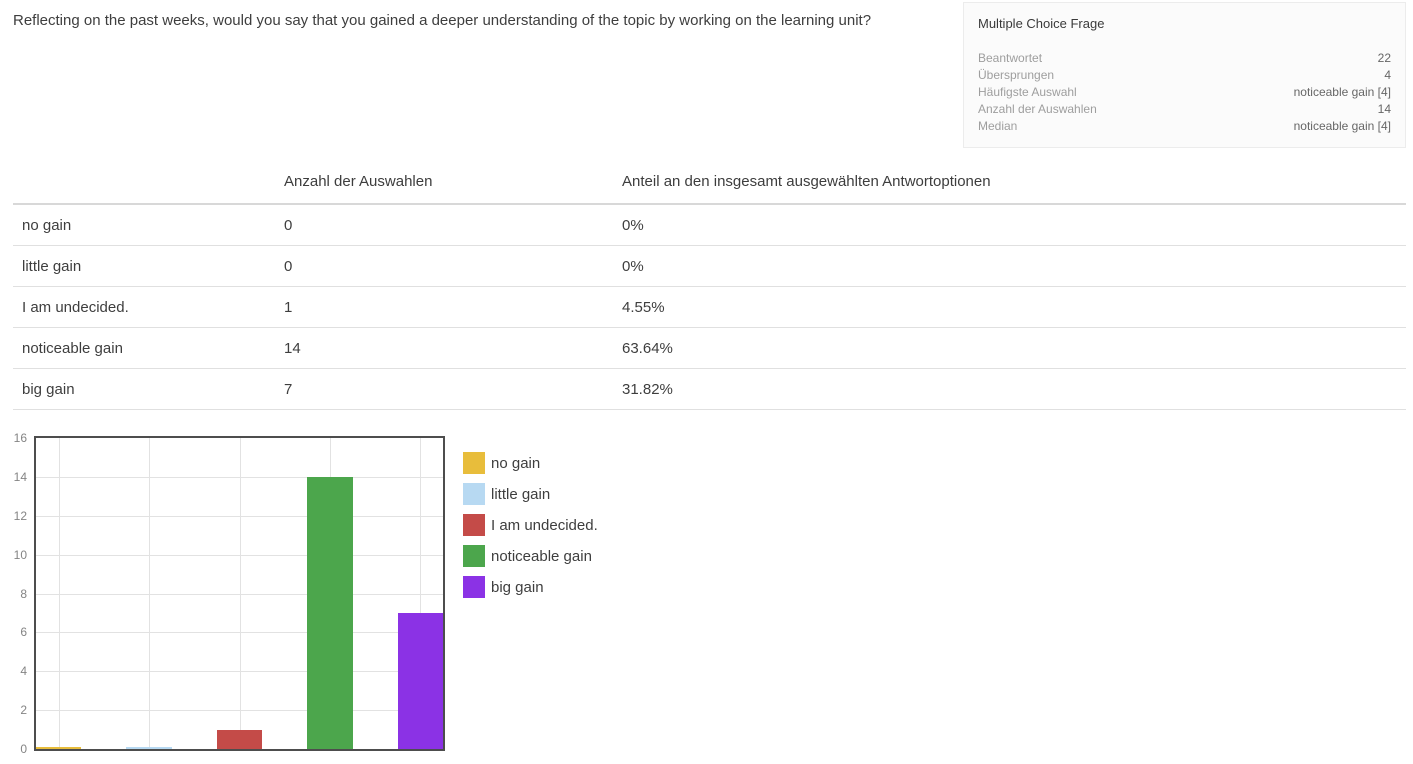 Image resolution: width=1413 pixels, height=764 pixels. What do you see at coordinates (59, 747) in the screenshot?
I see `bar-no-gain` at bounding box center [59, 747].